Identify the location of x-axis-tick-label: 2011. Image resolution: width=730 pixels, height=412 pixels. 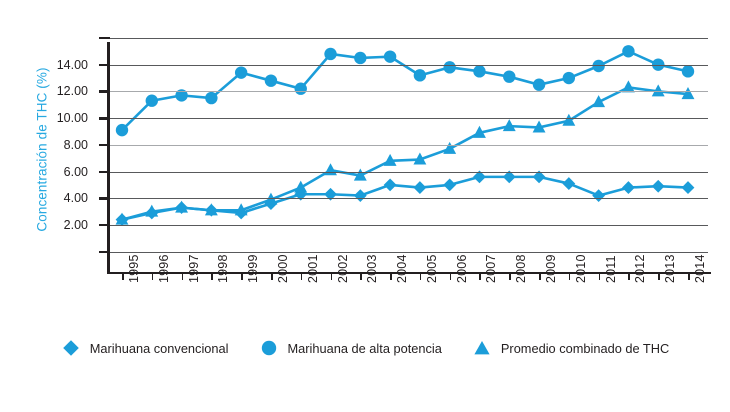
(610, 269).